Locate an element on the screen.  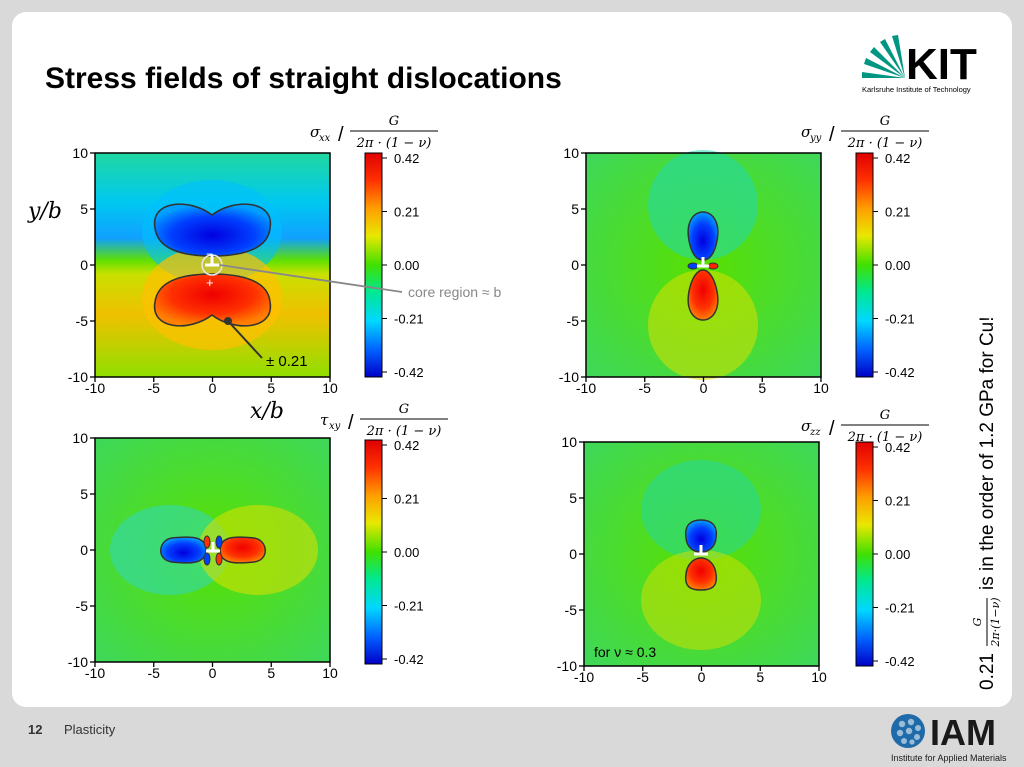
panel-sigma-xx: − + is located at coordinates (212, 265).